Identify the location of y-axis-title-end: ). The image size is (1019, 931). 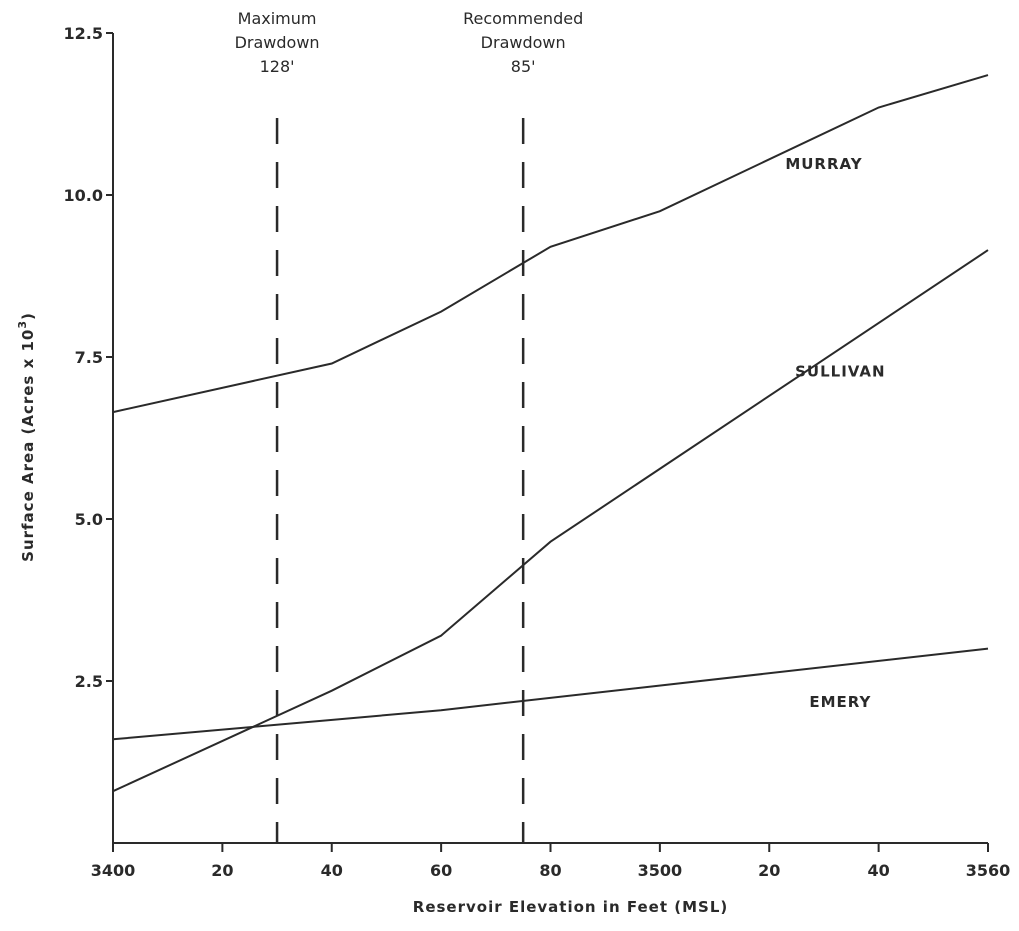
(28, 316).